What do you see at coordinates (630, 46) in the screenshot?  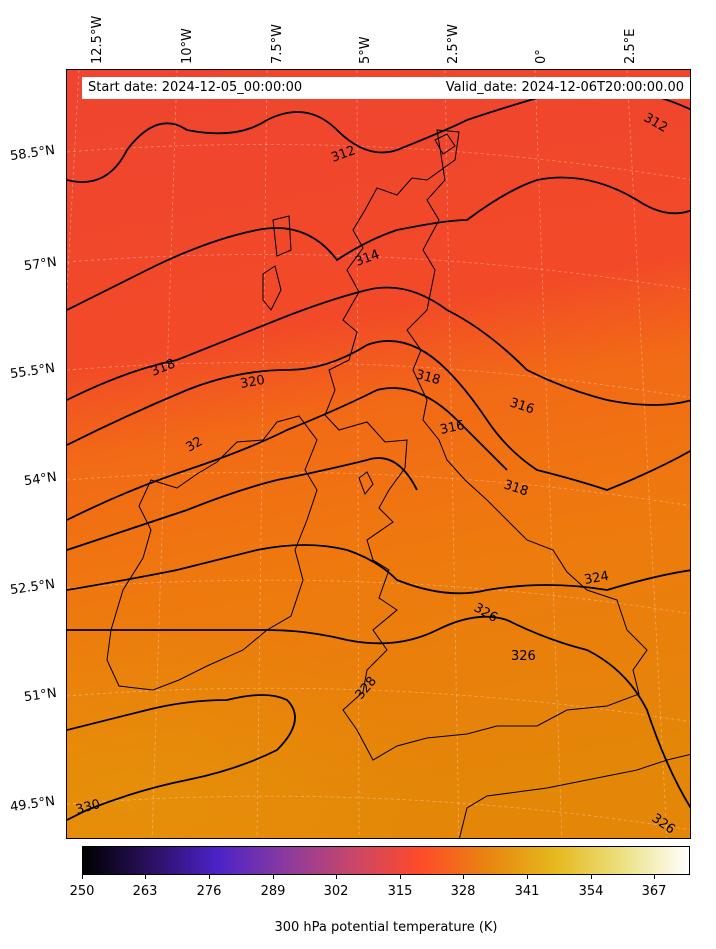 I see `lon-label-2.5e: 2.5°E` at bounding box center [630, 46].